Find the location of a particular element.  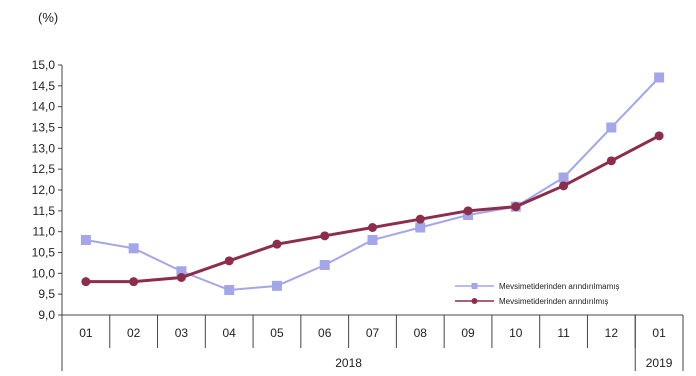

x-tick-label: 10 is located at coordinates (516, 333).